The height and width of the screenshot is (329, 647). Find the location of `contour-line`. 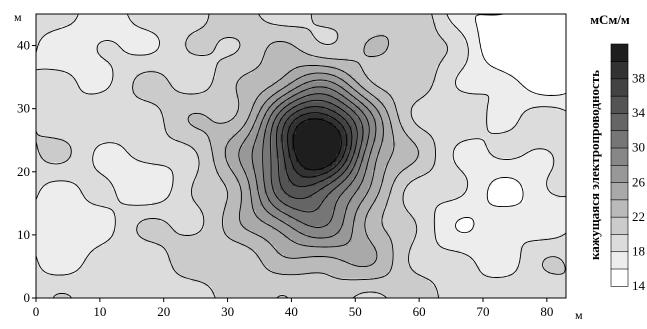

contour-line is located at coordinates (317, 145).